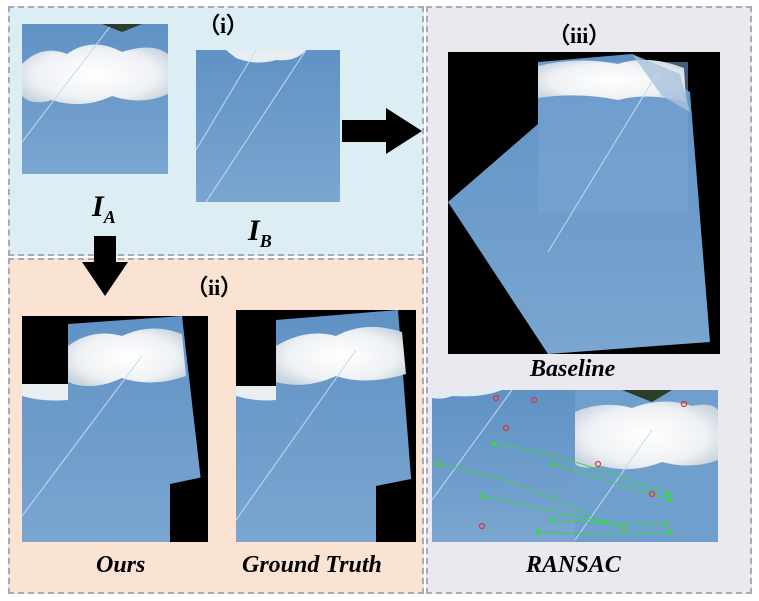 This screenshot has width=759, height=601. What do you see at coordinates (382, 131) in the screenshot?
I see `arrow-right-icon` at bounding box center [382, 131].